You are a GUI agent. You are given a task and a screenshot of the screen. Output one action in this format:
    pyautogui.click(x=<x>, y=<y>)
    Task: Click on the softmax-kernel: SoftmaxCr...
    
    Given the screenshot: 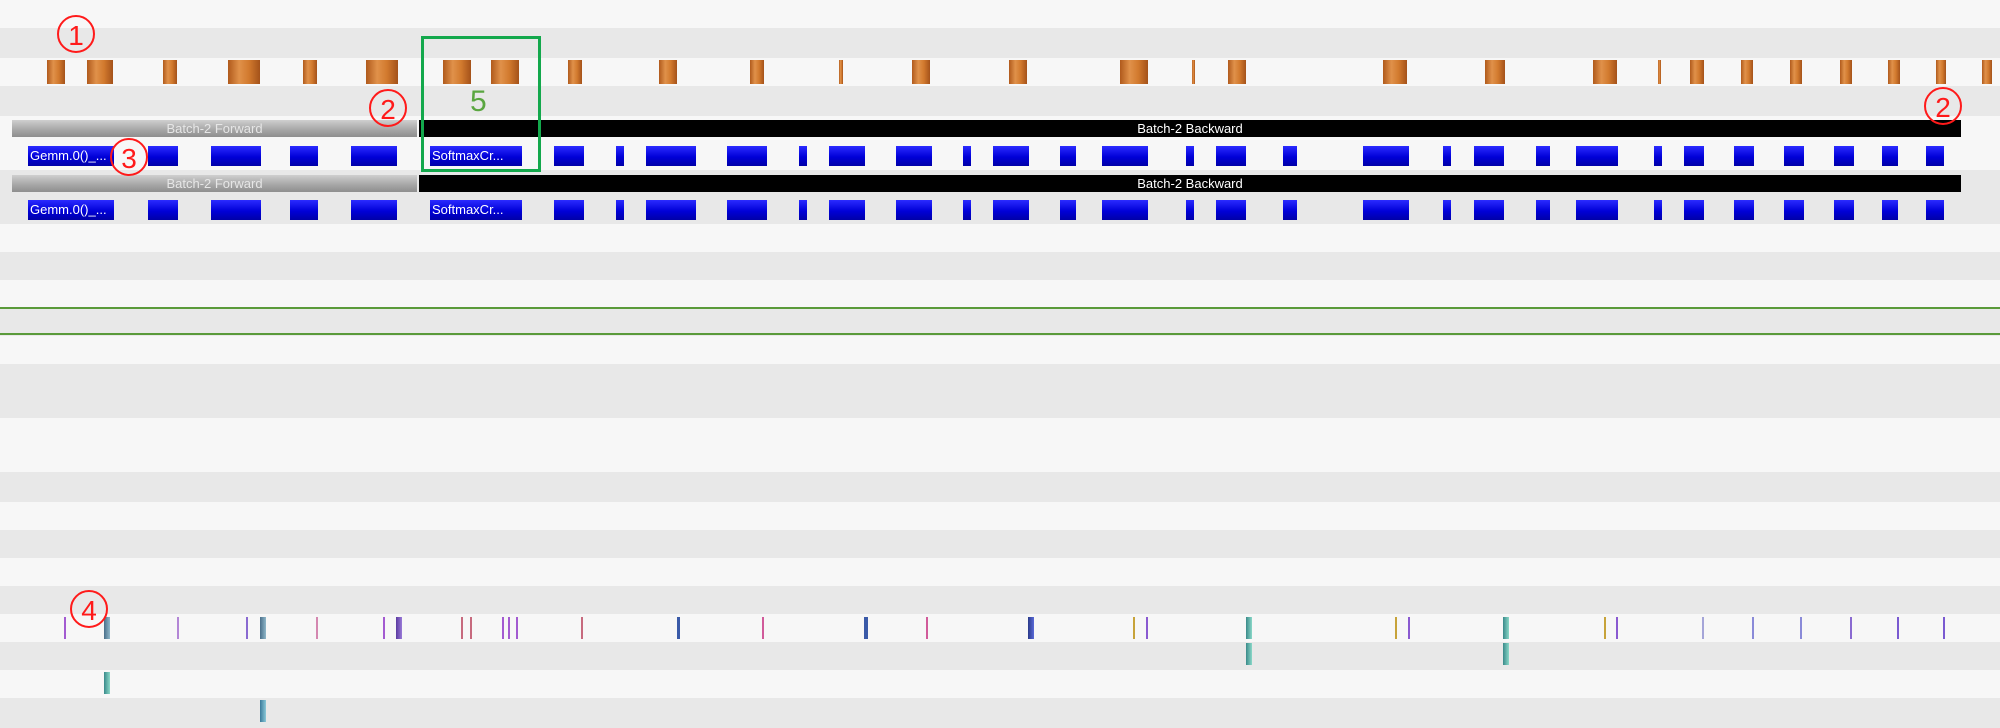 What is the action you would take?
    pyautogui.click(x=476, y=156)
    